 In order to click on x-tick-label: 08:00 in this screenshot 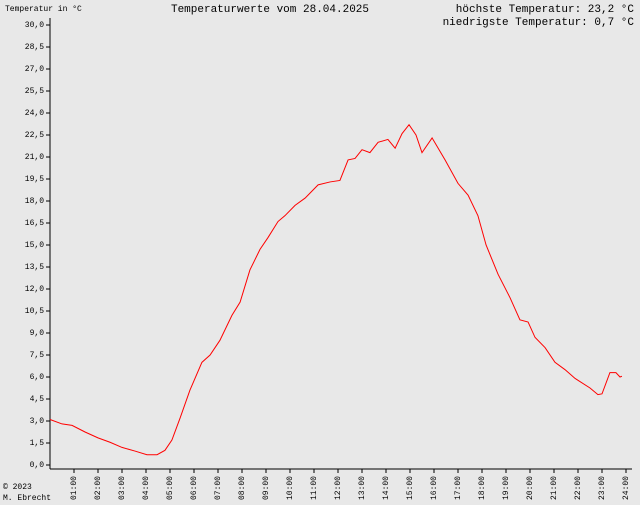, I will do `click(242, 488)`.